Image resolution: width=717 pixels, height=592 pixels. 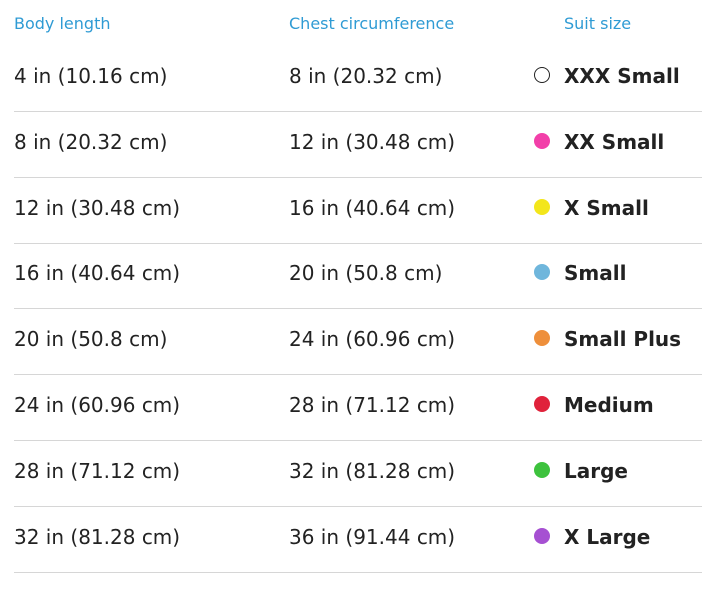 I want to click on chest-circumference: 24 in (60.96 cm), so click(x=372, y=339).